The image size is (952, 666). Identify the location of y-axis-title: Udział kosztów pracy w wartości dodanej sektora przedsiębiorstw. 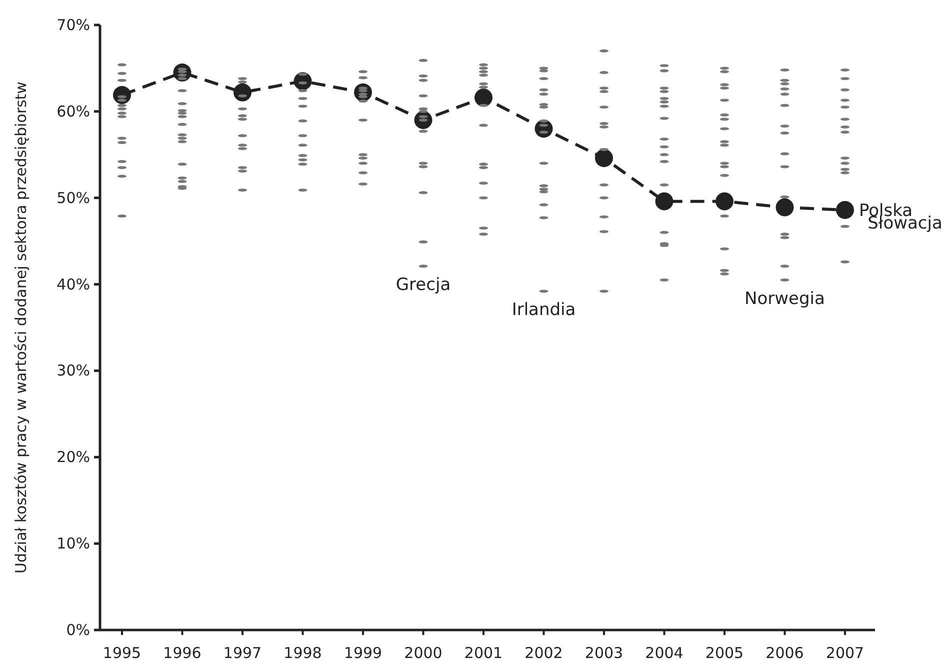
(21, 328).